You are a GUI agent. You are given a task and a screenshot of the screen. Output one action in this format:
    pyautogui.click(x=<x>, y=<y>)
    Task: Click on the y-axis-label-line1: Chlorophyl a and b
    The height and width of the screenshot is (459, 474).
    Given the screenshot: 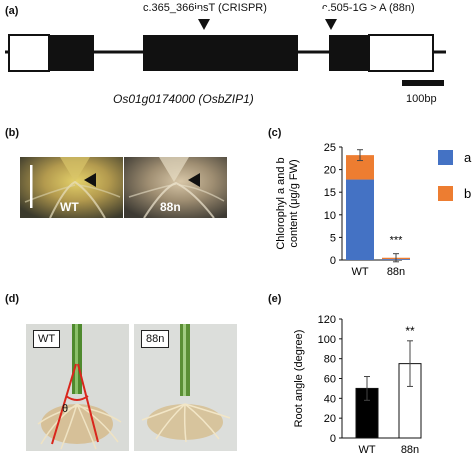 What is the action you would take?
    pyautogui.click(x=281, y=203)
    